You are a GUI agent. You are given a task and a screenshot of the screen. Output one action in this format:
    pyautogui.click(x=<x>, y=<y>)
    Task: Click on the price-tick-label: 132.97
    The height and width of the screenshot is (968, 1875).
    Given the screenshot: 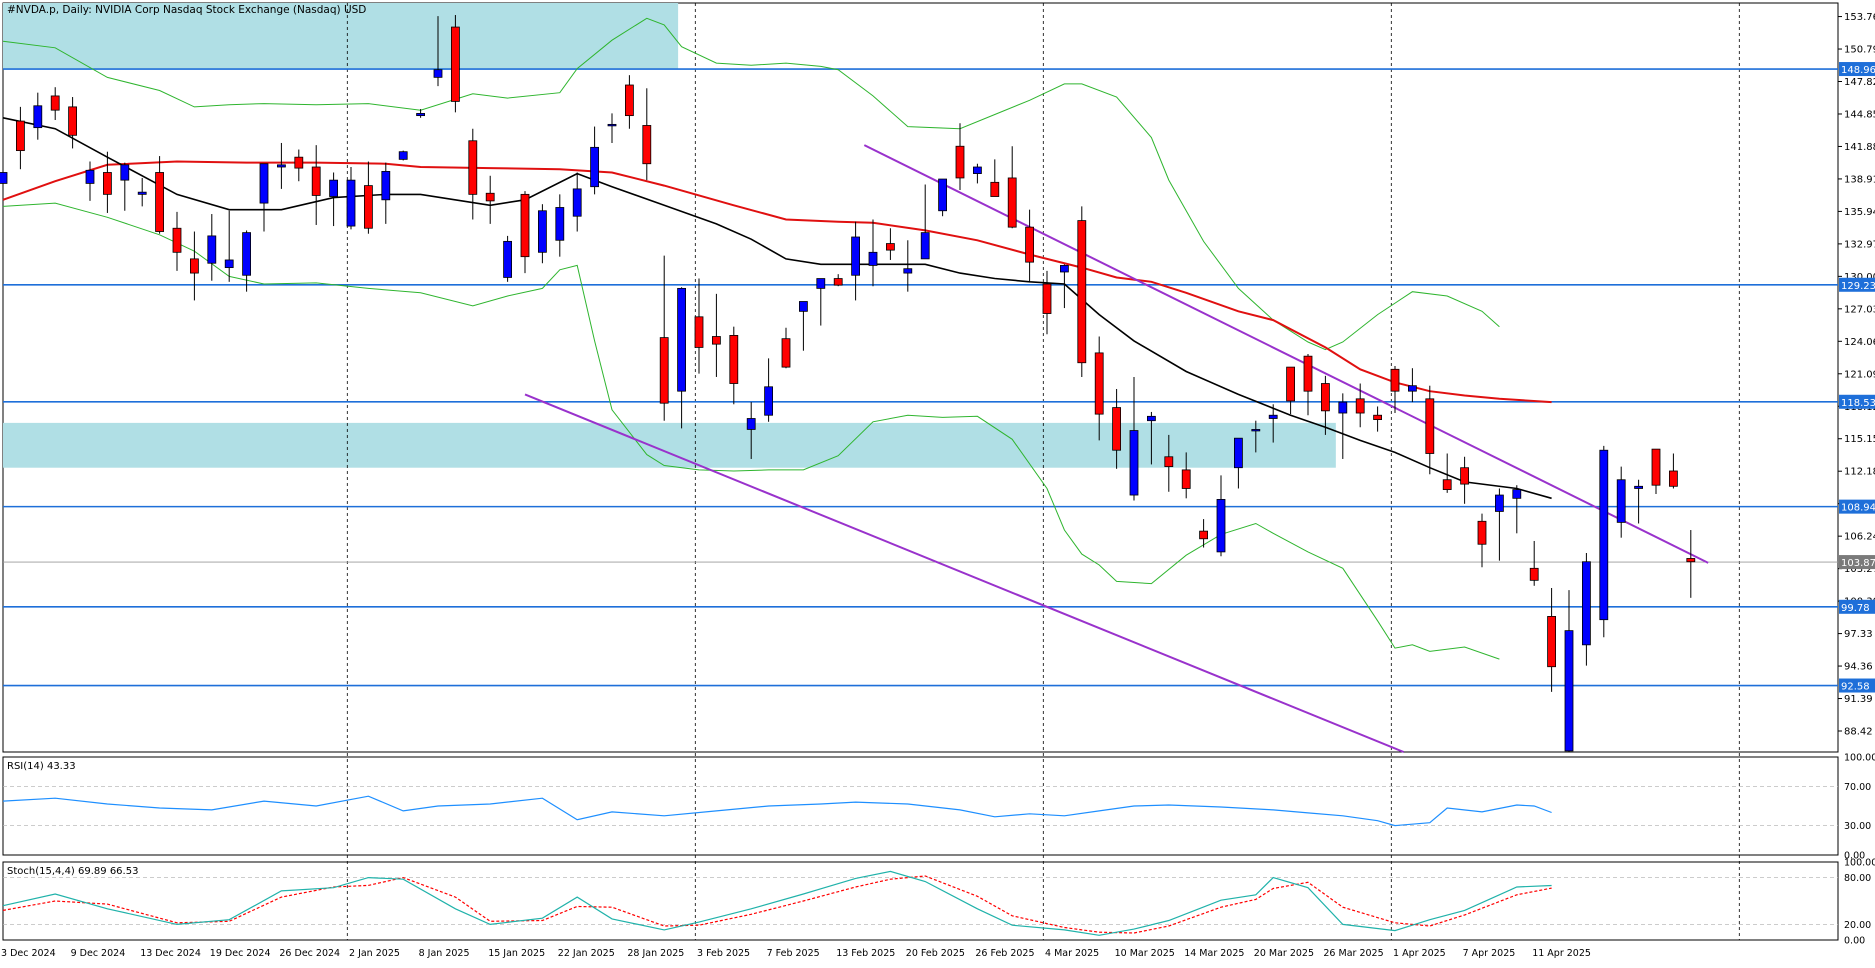 What is the action you would take?
    pyautogui.click(x=1859, y=244)
    